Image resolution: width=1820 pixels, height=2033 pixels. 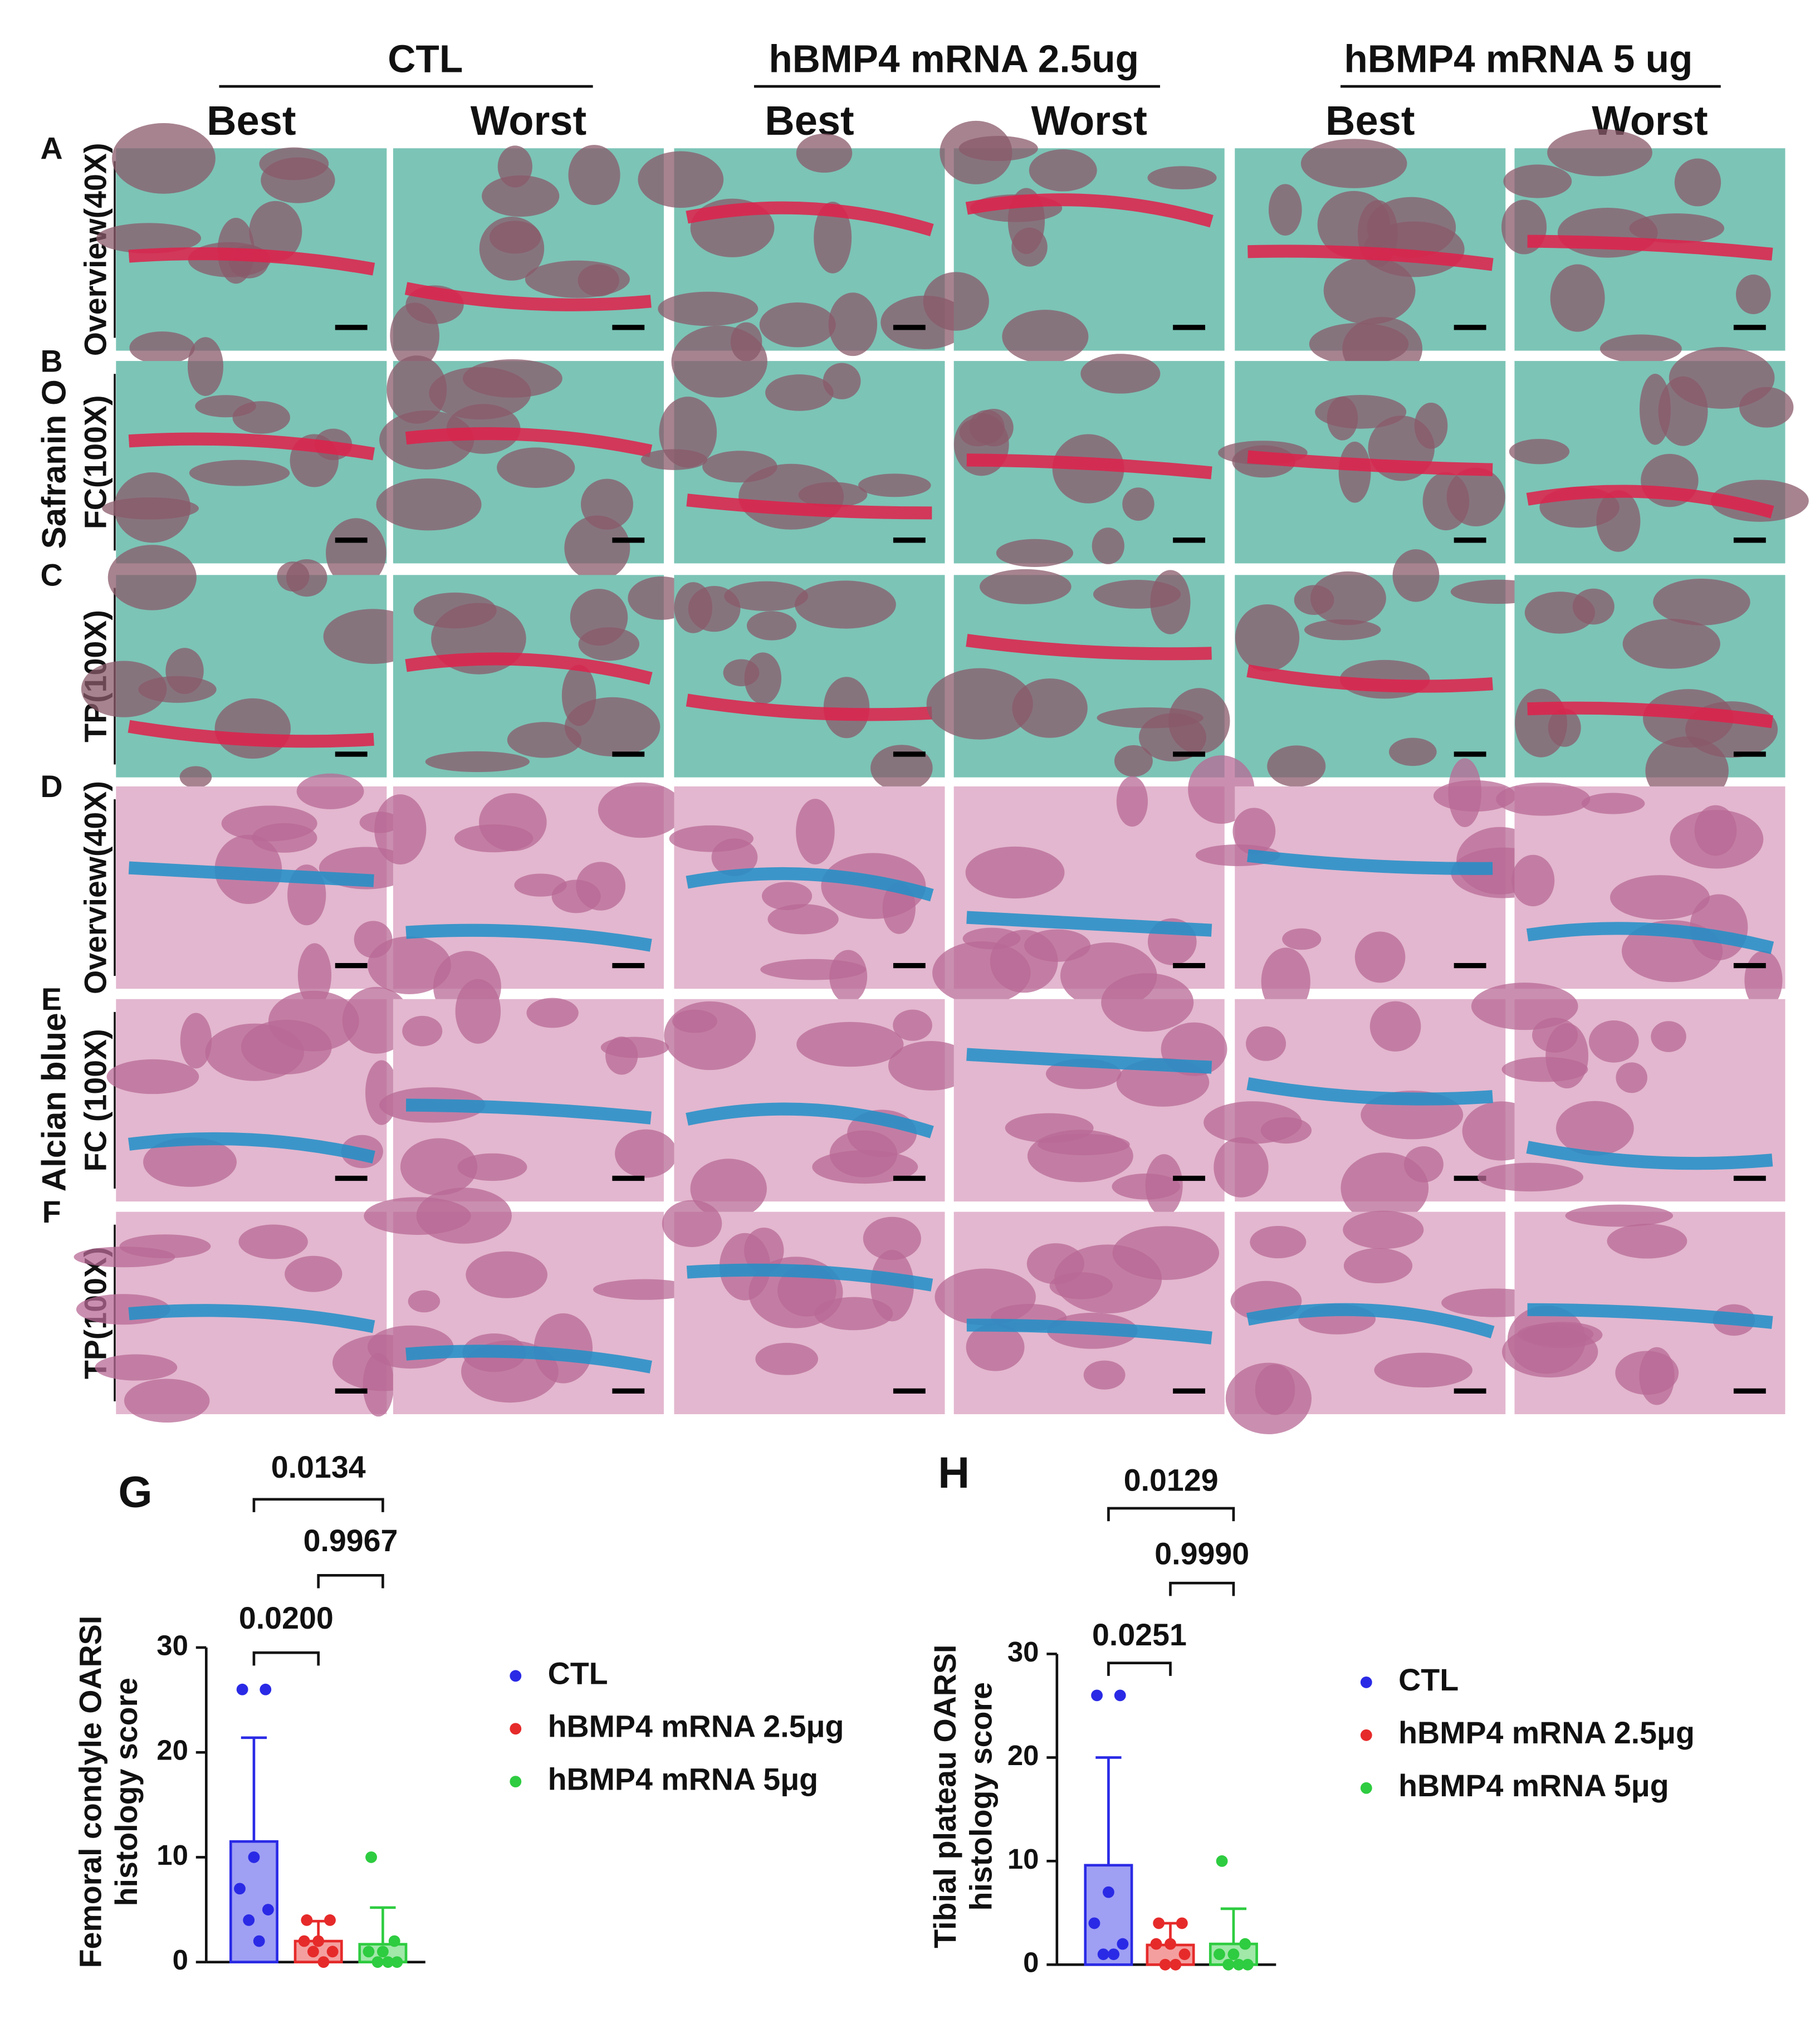 I want to click on column-label: Best, so click(x=251, y=121).